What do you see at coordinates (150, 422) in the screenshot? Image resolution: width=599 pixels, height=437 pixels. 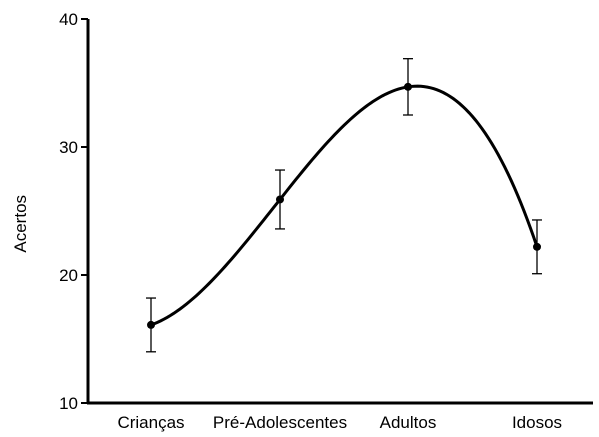 I see `x-tick-label: Crianças` at bounding box center [150, 422].